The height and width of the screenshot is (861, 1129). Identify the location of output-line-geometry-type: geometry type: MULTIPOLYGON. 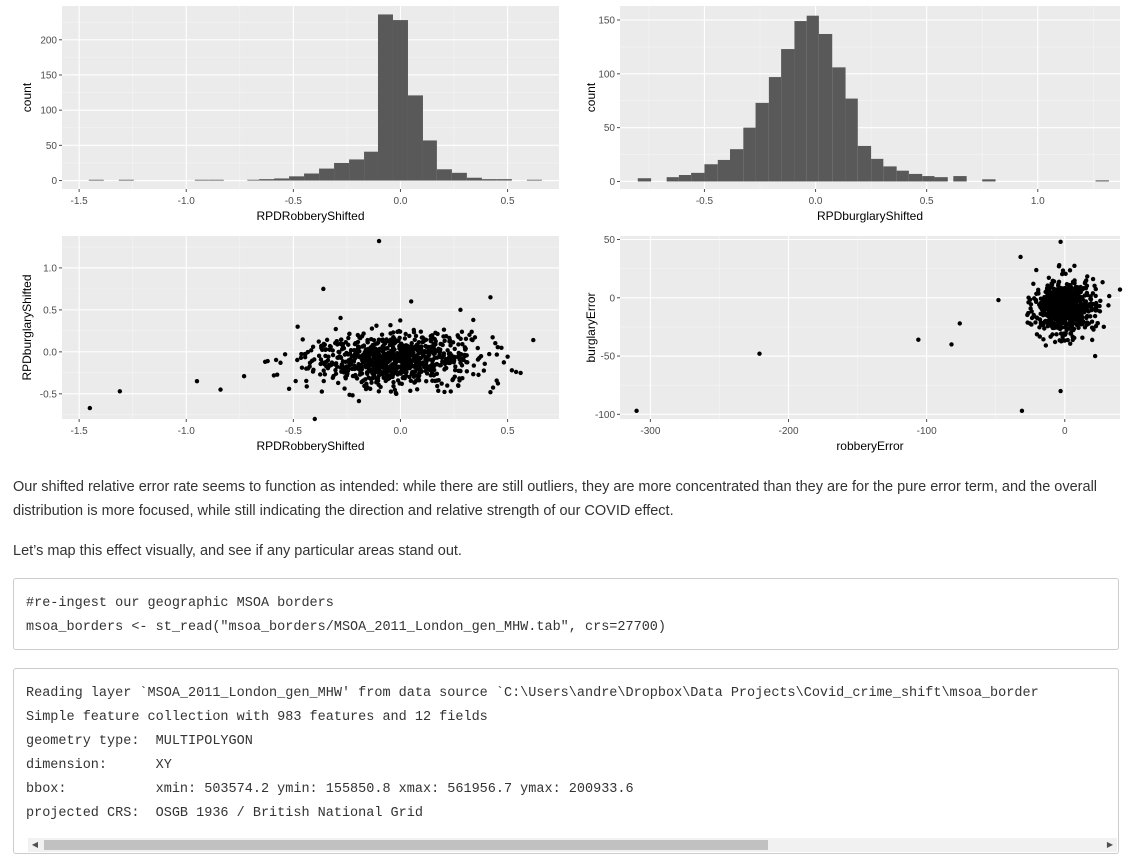
(139, 741).